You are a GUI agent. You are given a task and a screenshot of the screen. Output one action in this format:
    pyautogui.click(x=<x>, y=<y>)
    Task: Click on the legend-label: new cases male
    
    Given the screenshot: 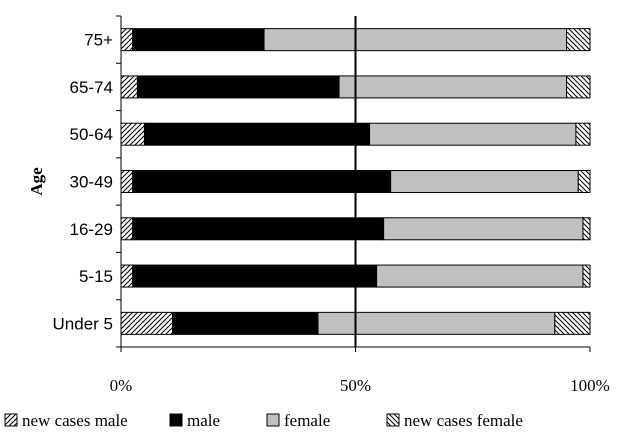 What is the action you would take?
    pyautogui.click(x=75, y=420)
    